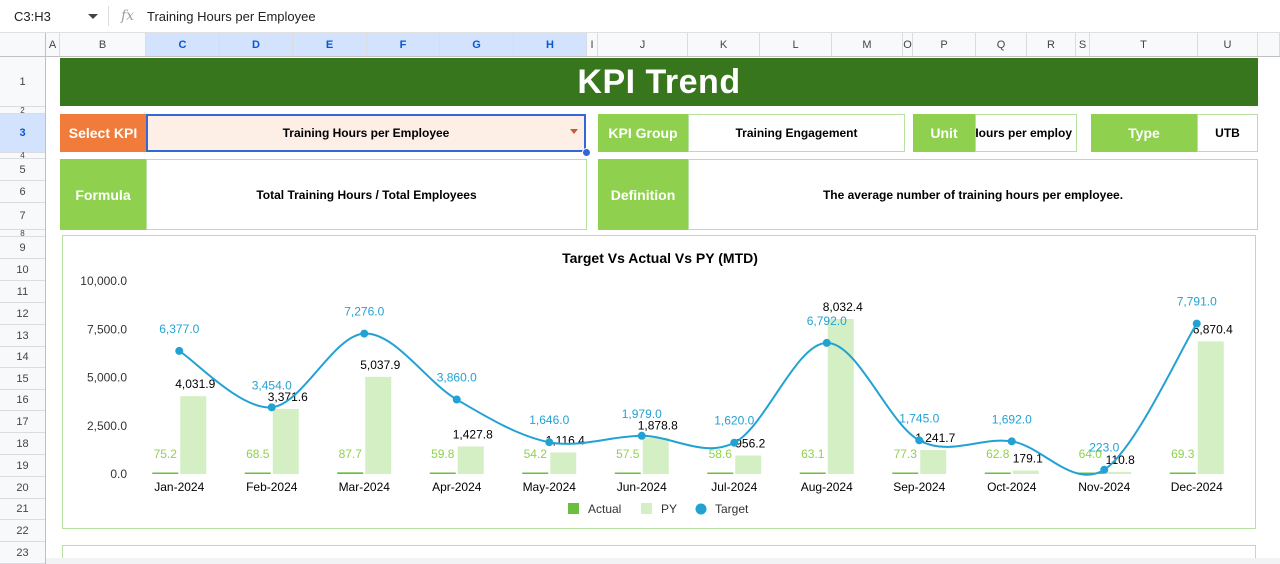 The image size is (1280, 564). What do you see at coordinates (732, 509) in the screenshot?
I see `legend-target-label: Target` at bounding box center [732, 509].